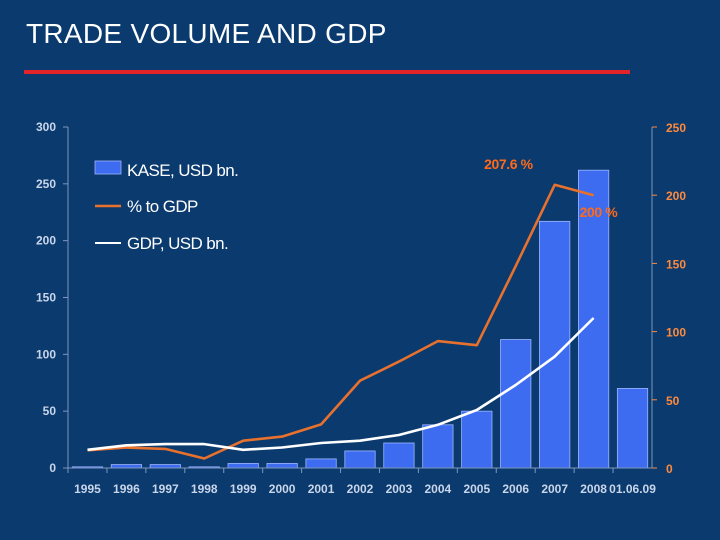 Image resolution: width=720 pixels, height=540 pixels. Describe the element at coordinates (46, 241) in the screenshot. I see `y-tick-label-left: 200` at that location.